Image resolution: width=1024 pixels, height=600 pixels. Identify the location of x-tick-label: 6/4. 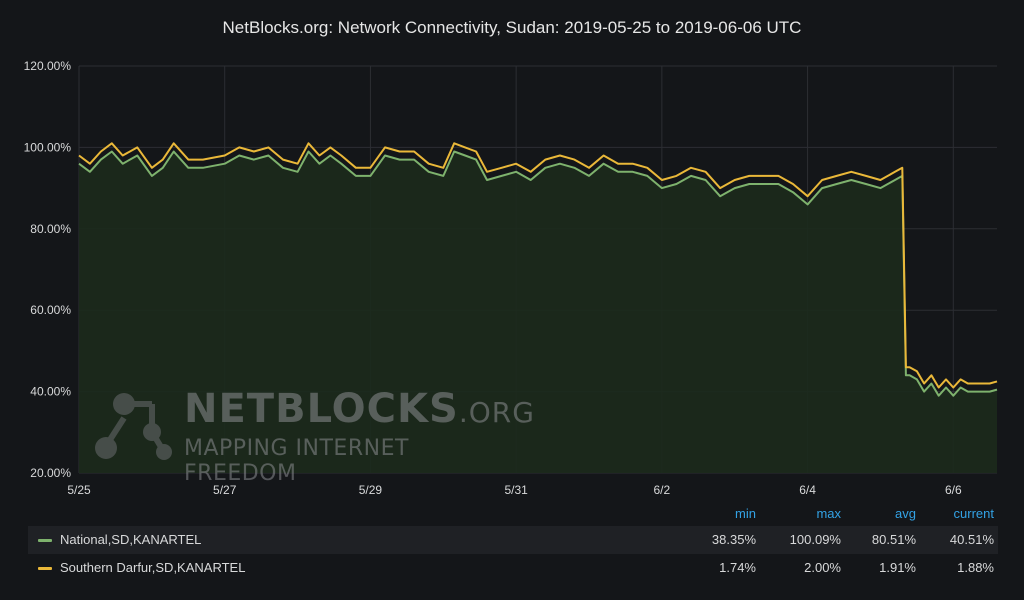
(807, 490).